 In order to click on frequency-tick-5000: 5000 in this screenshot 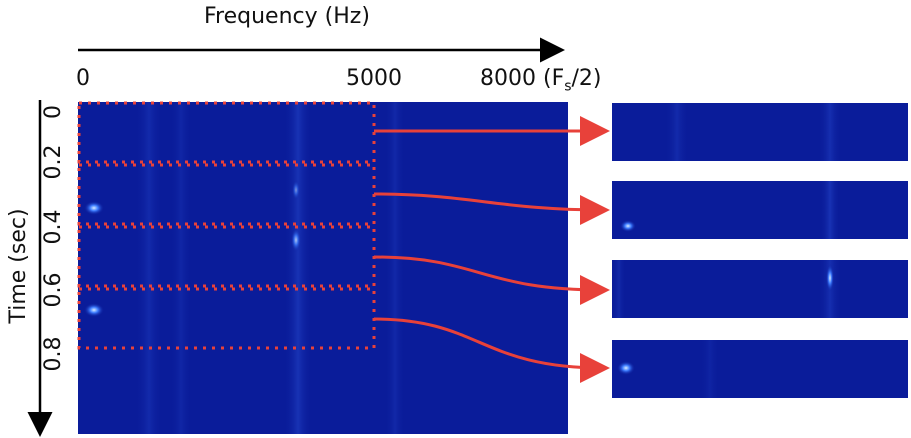, I will do `click(374, 78)`.